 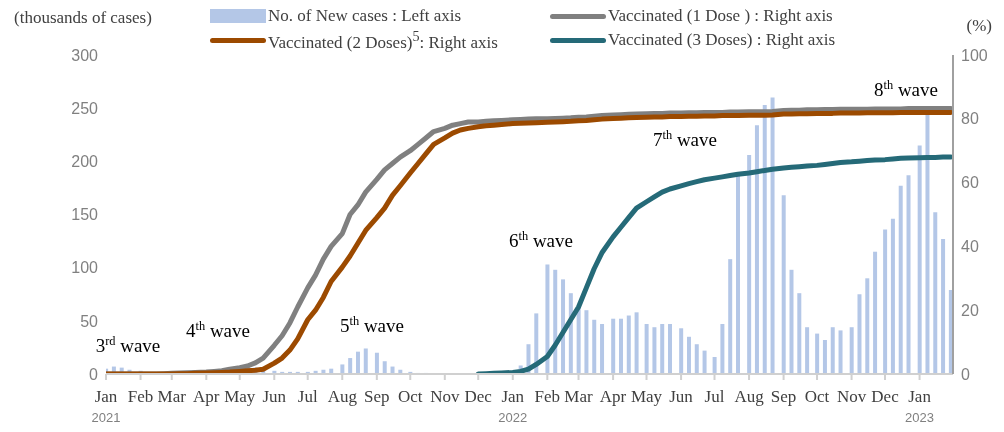 What do you see at coordinates (85, 268) in the screenshot?
I see `y-tick-label: 100` at bounding box center [85, 268].